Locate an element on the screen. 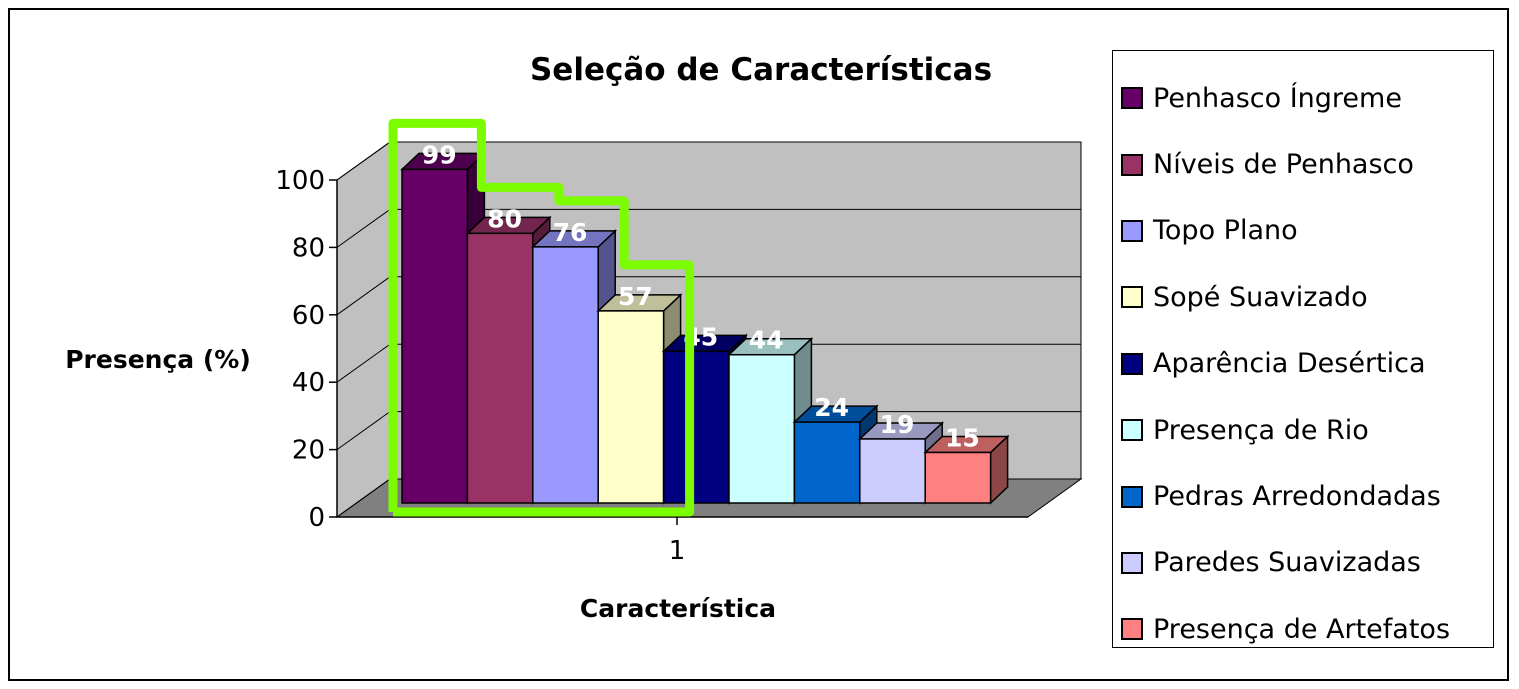 This screenshot has width=1519, height=689. legend-label: Penhasco Íngreme is located at coordinates (1277, 98).